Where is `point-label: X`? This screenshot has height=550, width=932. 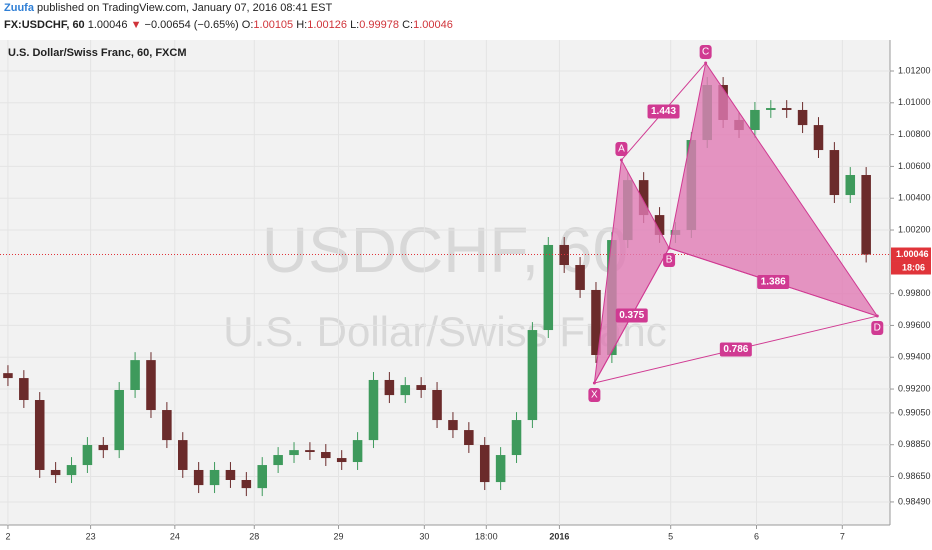 point-label: X is located at coordinates (594, 395).